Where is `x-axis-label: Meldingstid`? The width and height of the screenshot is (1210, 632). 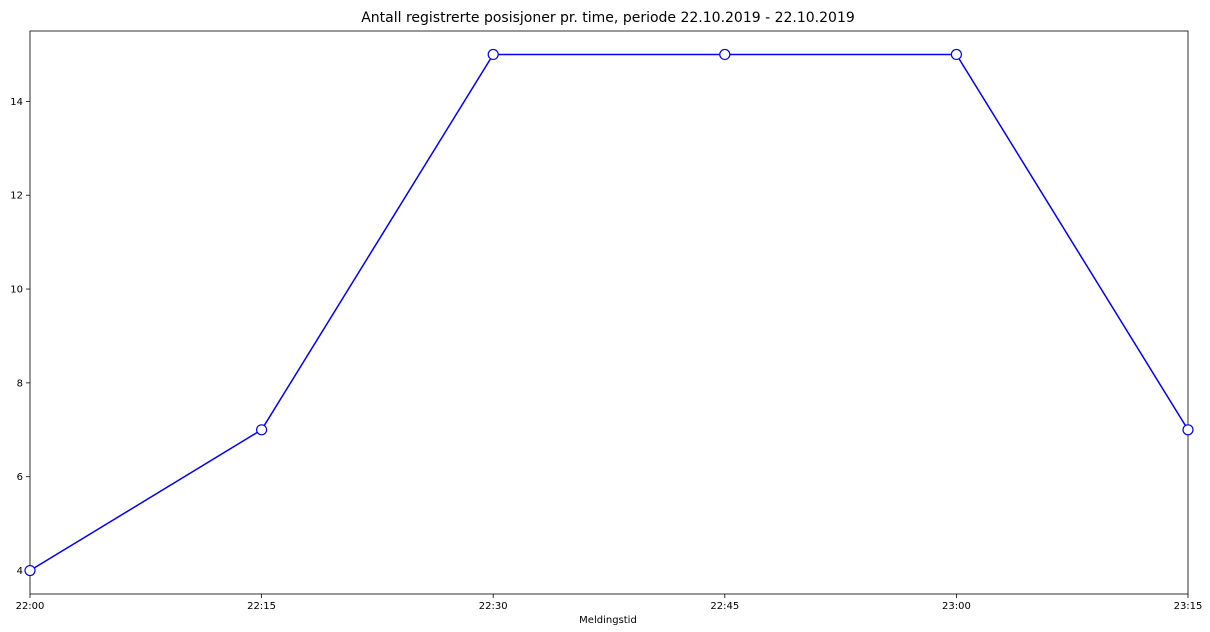
x-axis-label: Meldingstid is located at coordinates (608, 620).